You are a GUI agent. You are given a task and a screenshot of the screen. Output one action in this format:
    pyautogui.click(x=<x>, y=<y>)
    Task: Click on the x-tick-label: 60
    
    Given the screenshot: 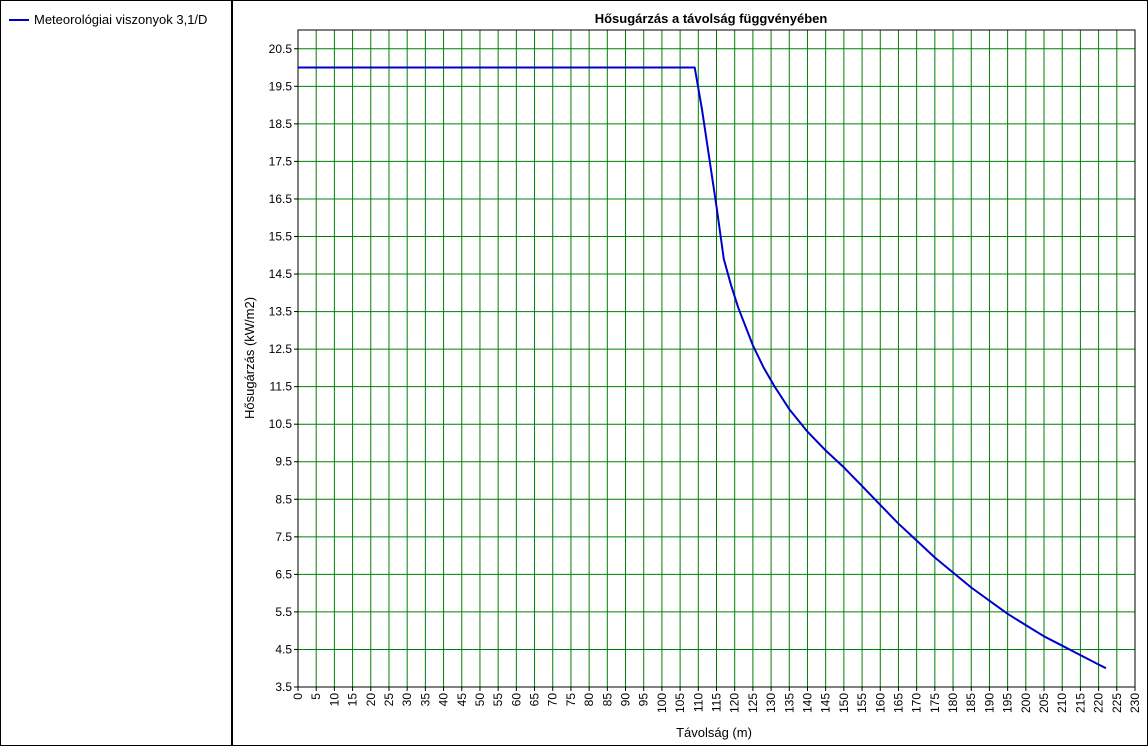 What is the action you would take?
    pyautogui.click(x=516, y=700)
    